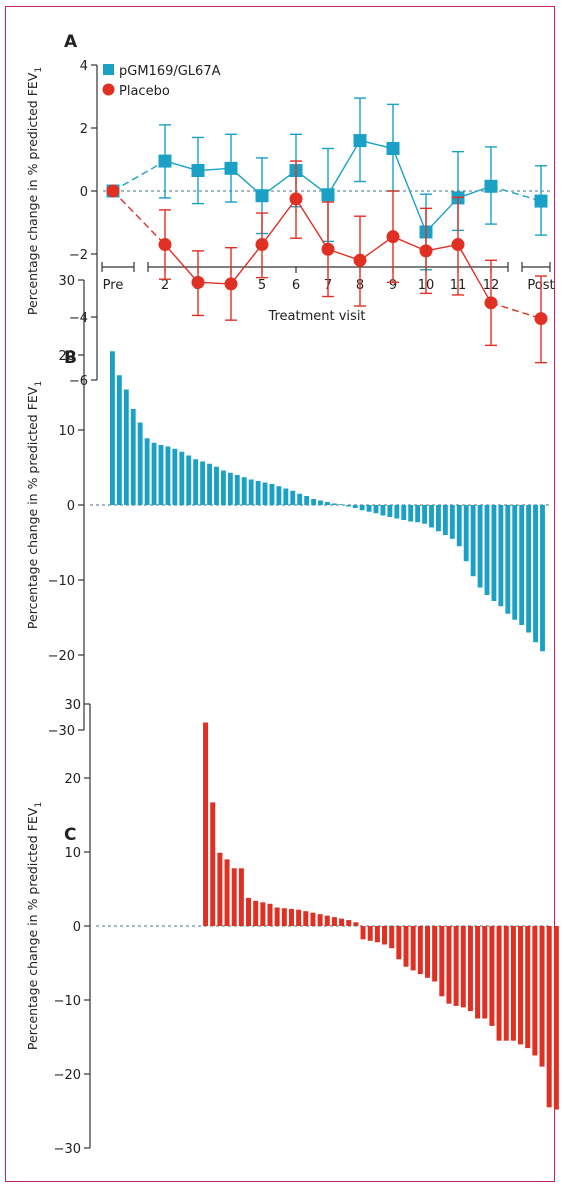 This screenshot has width=563, height=1188. What do you see at coordinates (78, 255) in the screenshot?
I see `y-tick-label: −2` at bounding box center [78, 255].